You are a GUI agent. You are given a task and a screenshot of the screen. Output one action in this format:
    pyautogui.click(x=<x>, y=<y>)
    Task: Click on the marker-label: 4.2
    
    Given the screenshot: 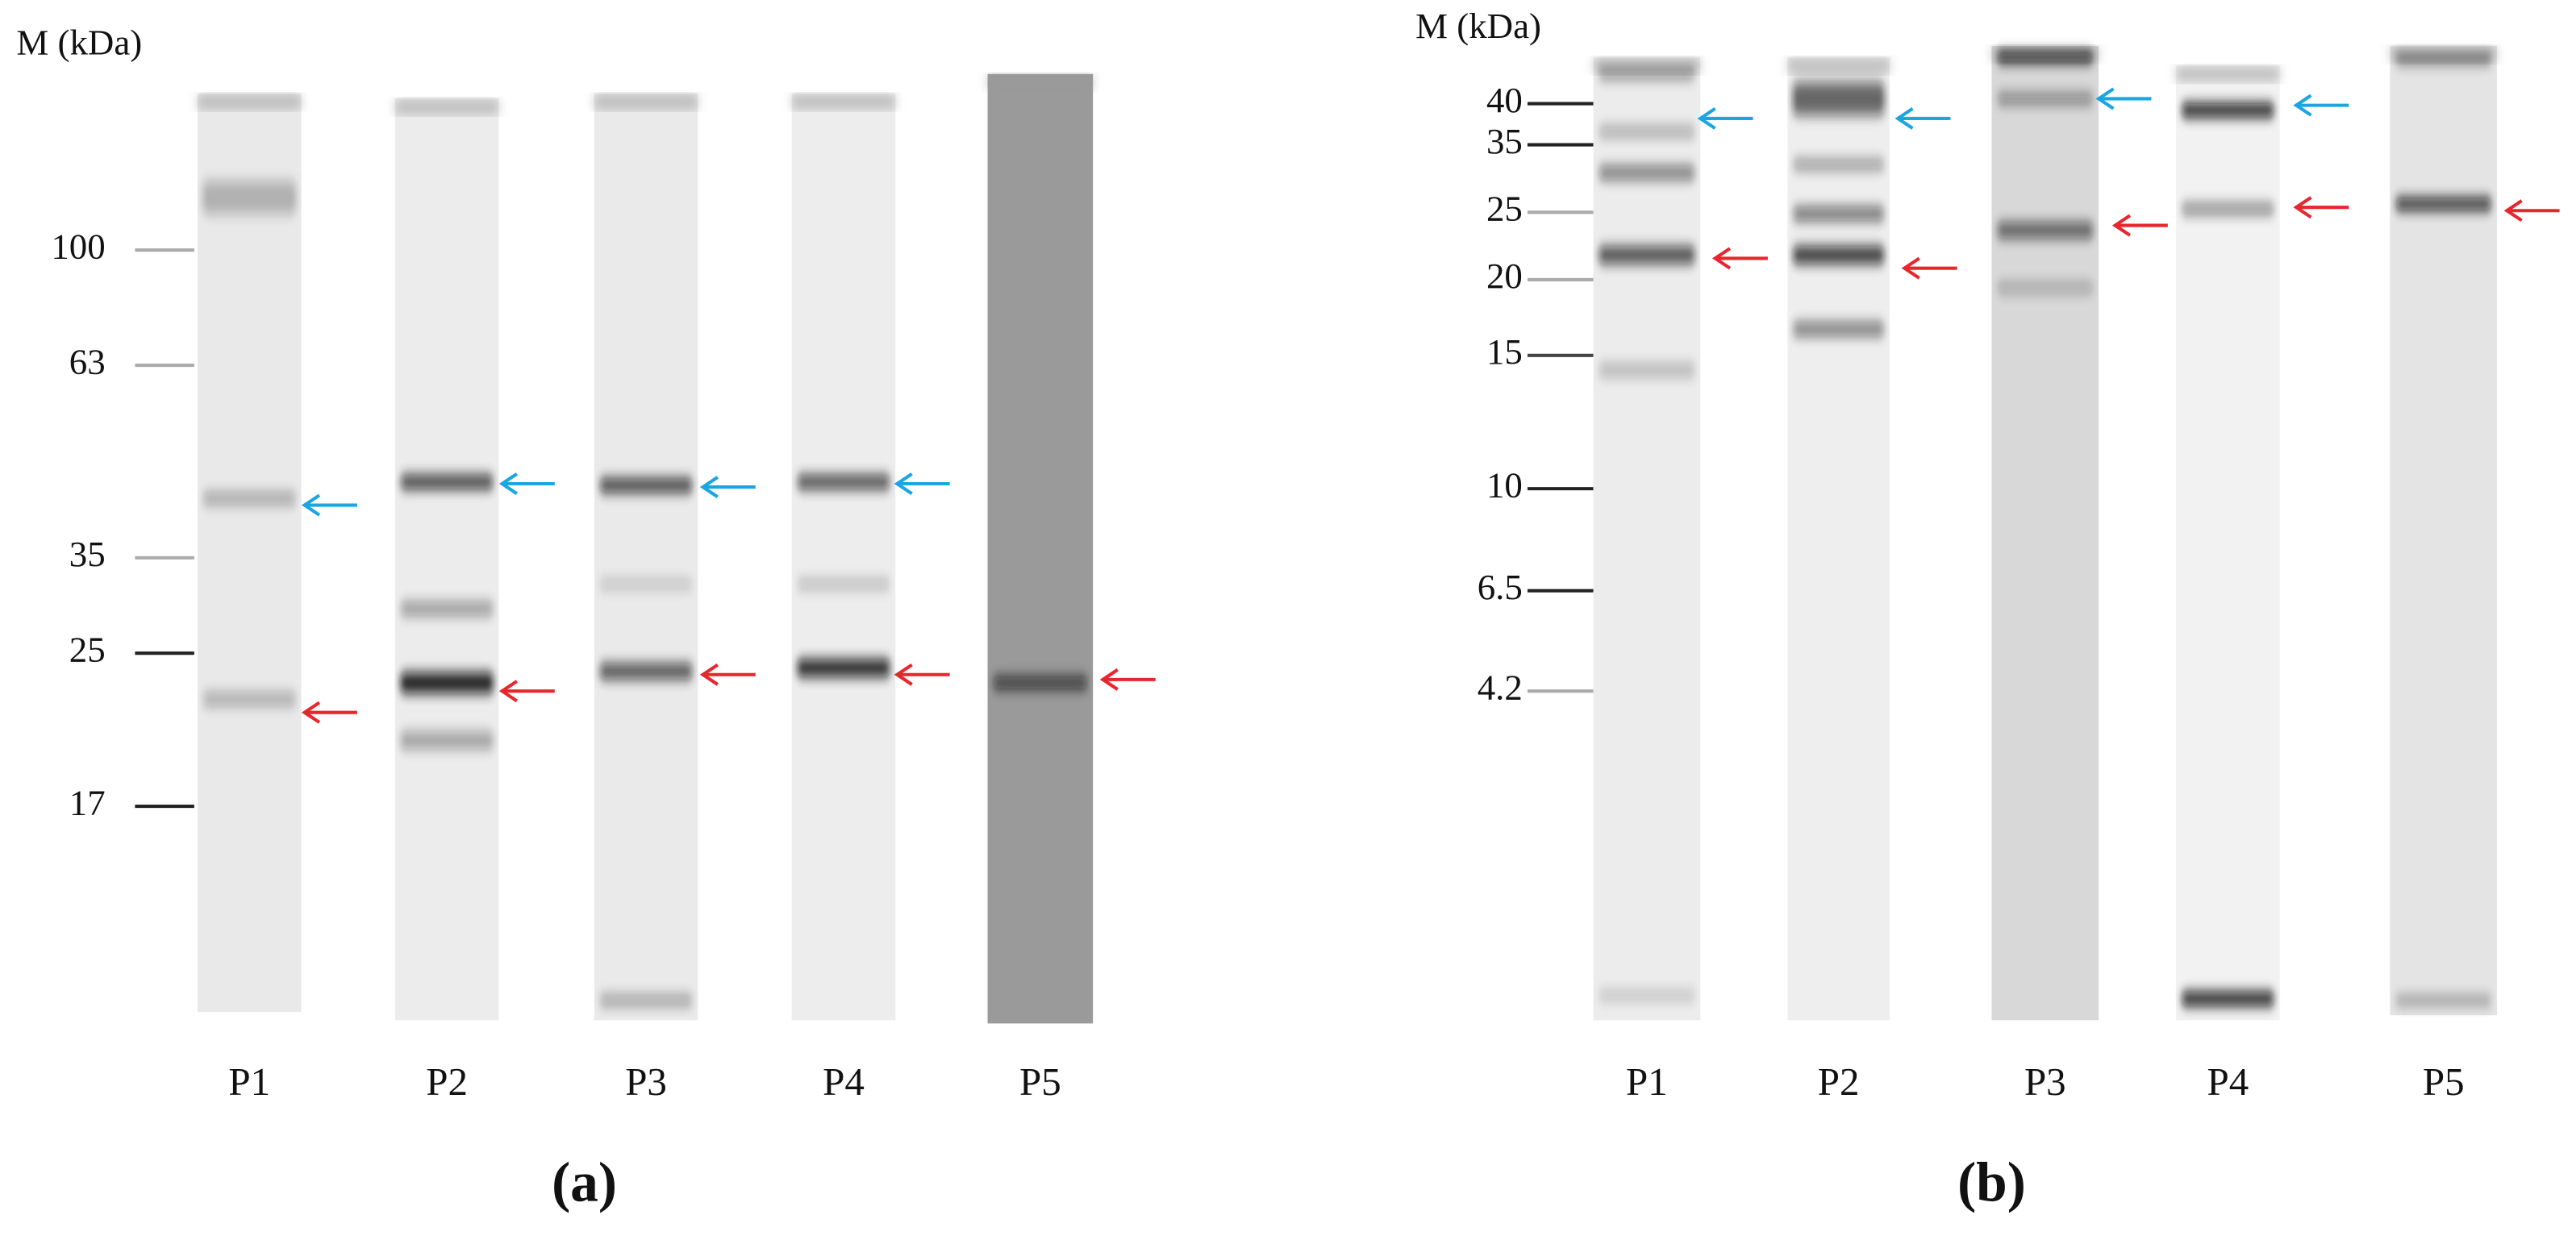 What is the action you would take?
    pyautogui.click(x=1500, y=687)
    